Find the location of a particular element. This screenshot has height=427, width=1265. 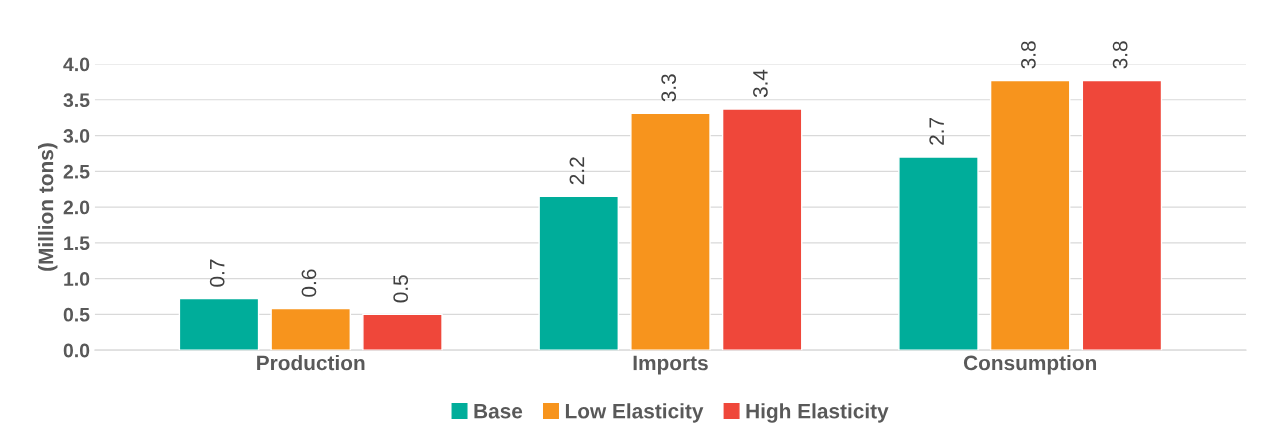

legend-label: High Elasticity is located at coordinates (817, 413).